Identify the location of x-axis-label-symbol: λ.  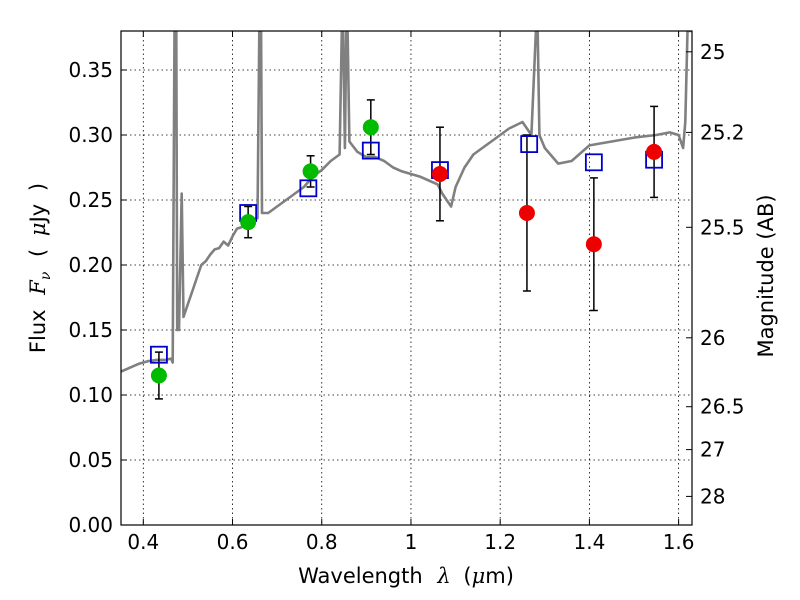
(443, 576).